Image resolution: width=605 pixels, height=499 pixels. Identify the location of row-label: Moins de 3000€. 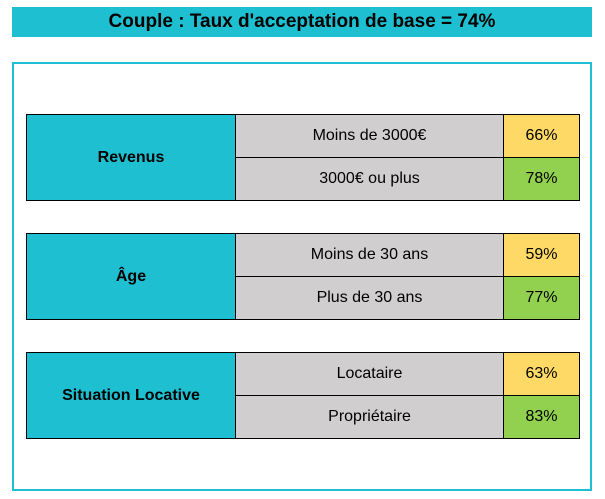
(369, 136).